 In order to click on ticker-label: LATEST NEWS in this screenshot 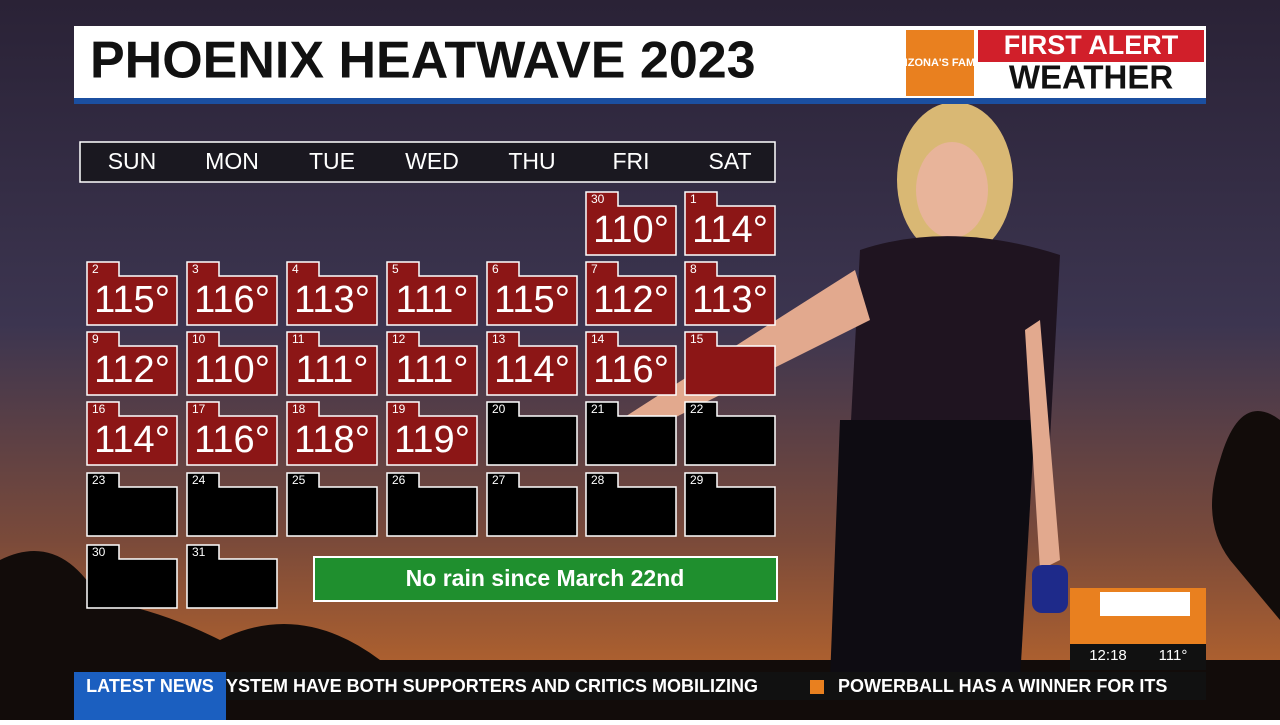, I will do `click(150, 686)`.